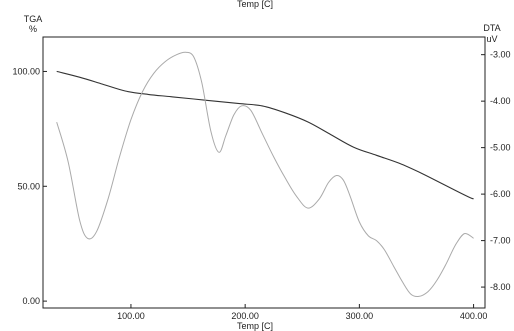 The image size is (514, 331). I want to click on right-axis-ticks: -3.00 -4.00 -5.00 -6.00 -7.00 -8.00, so click(496, 171).